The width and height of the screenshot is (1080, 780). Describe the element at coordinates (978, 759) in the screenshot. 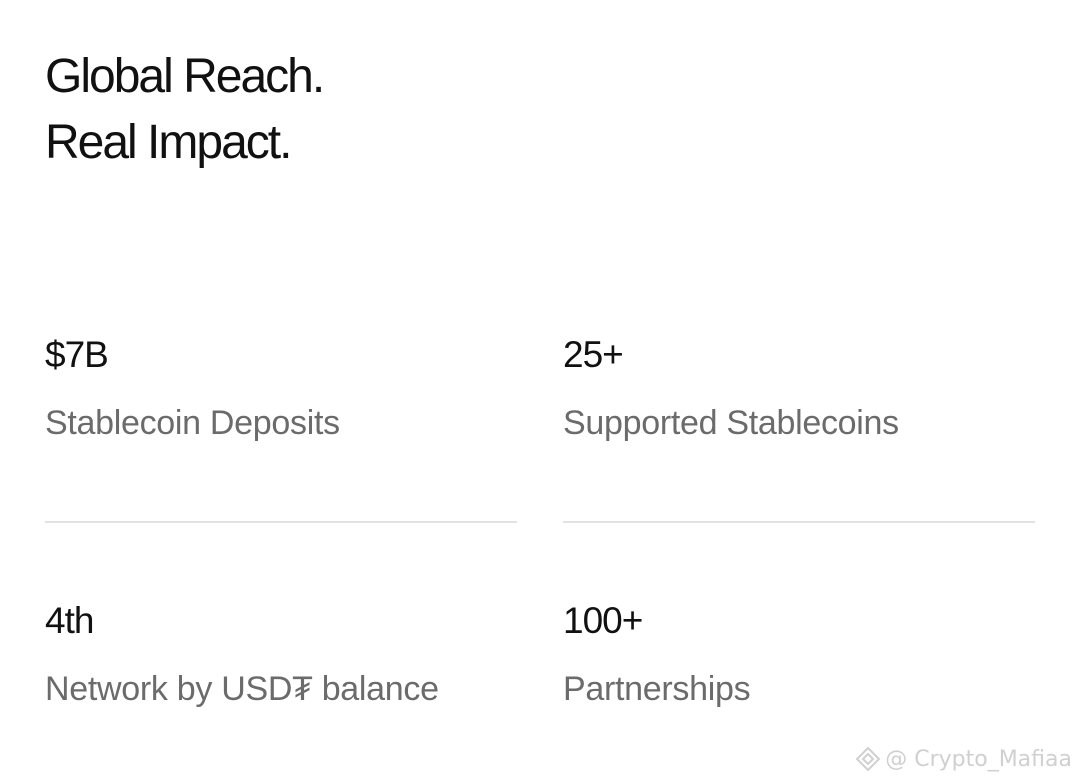

I see `watermark-text: @ Crypto_Mafiaa` at that location.